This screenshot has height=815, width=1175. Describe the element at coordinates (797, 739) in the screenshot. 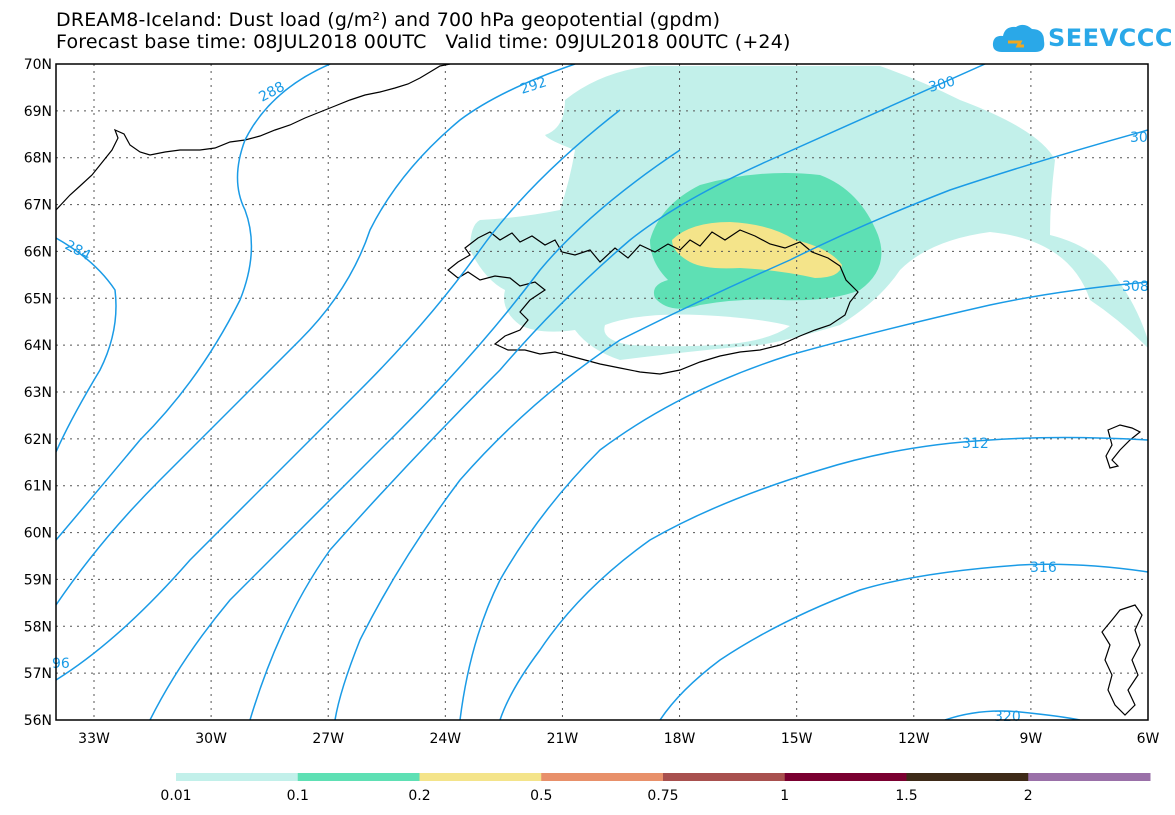

I see `lon-label: 15W` at that location.